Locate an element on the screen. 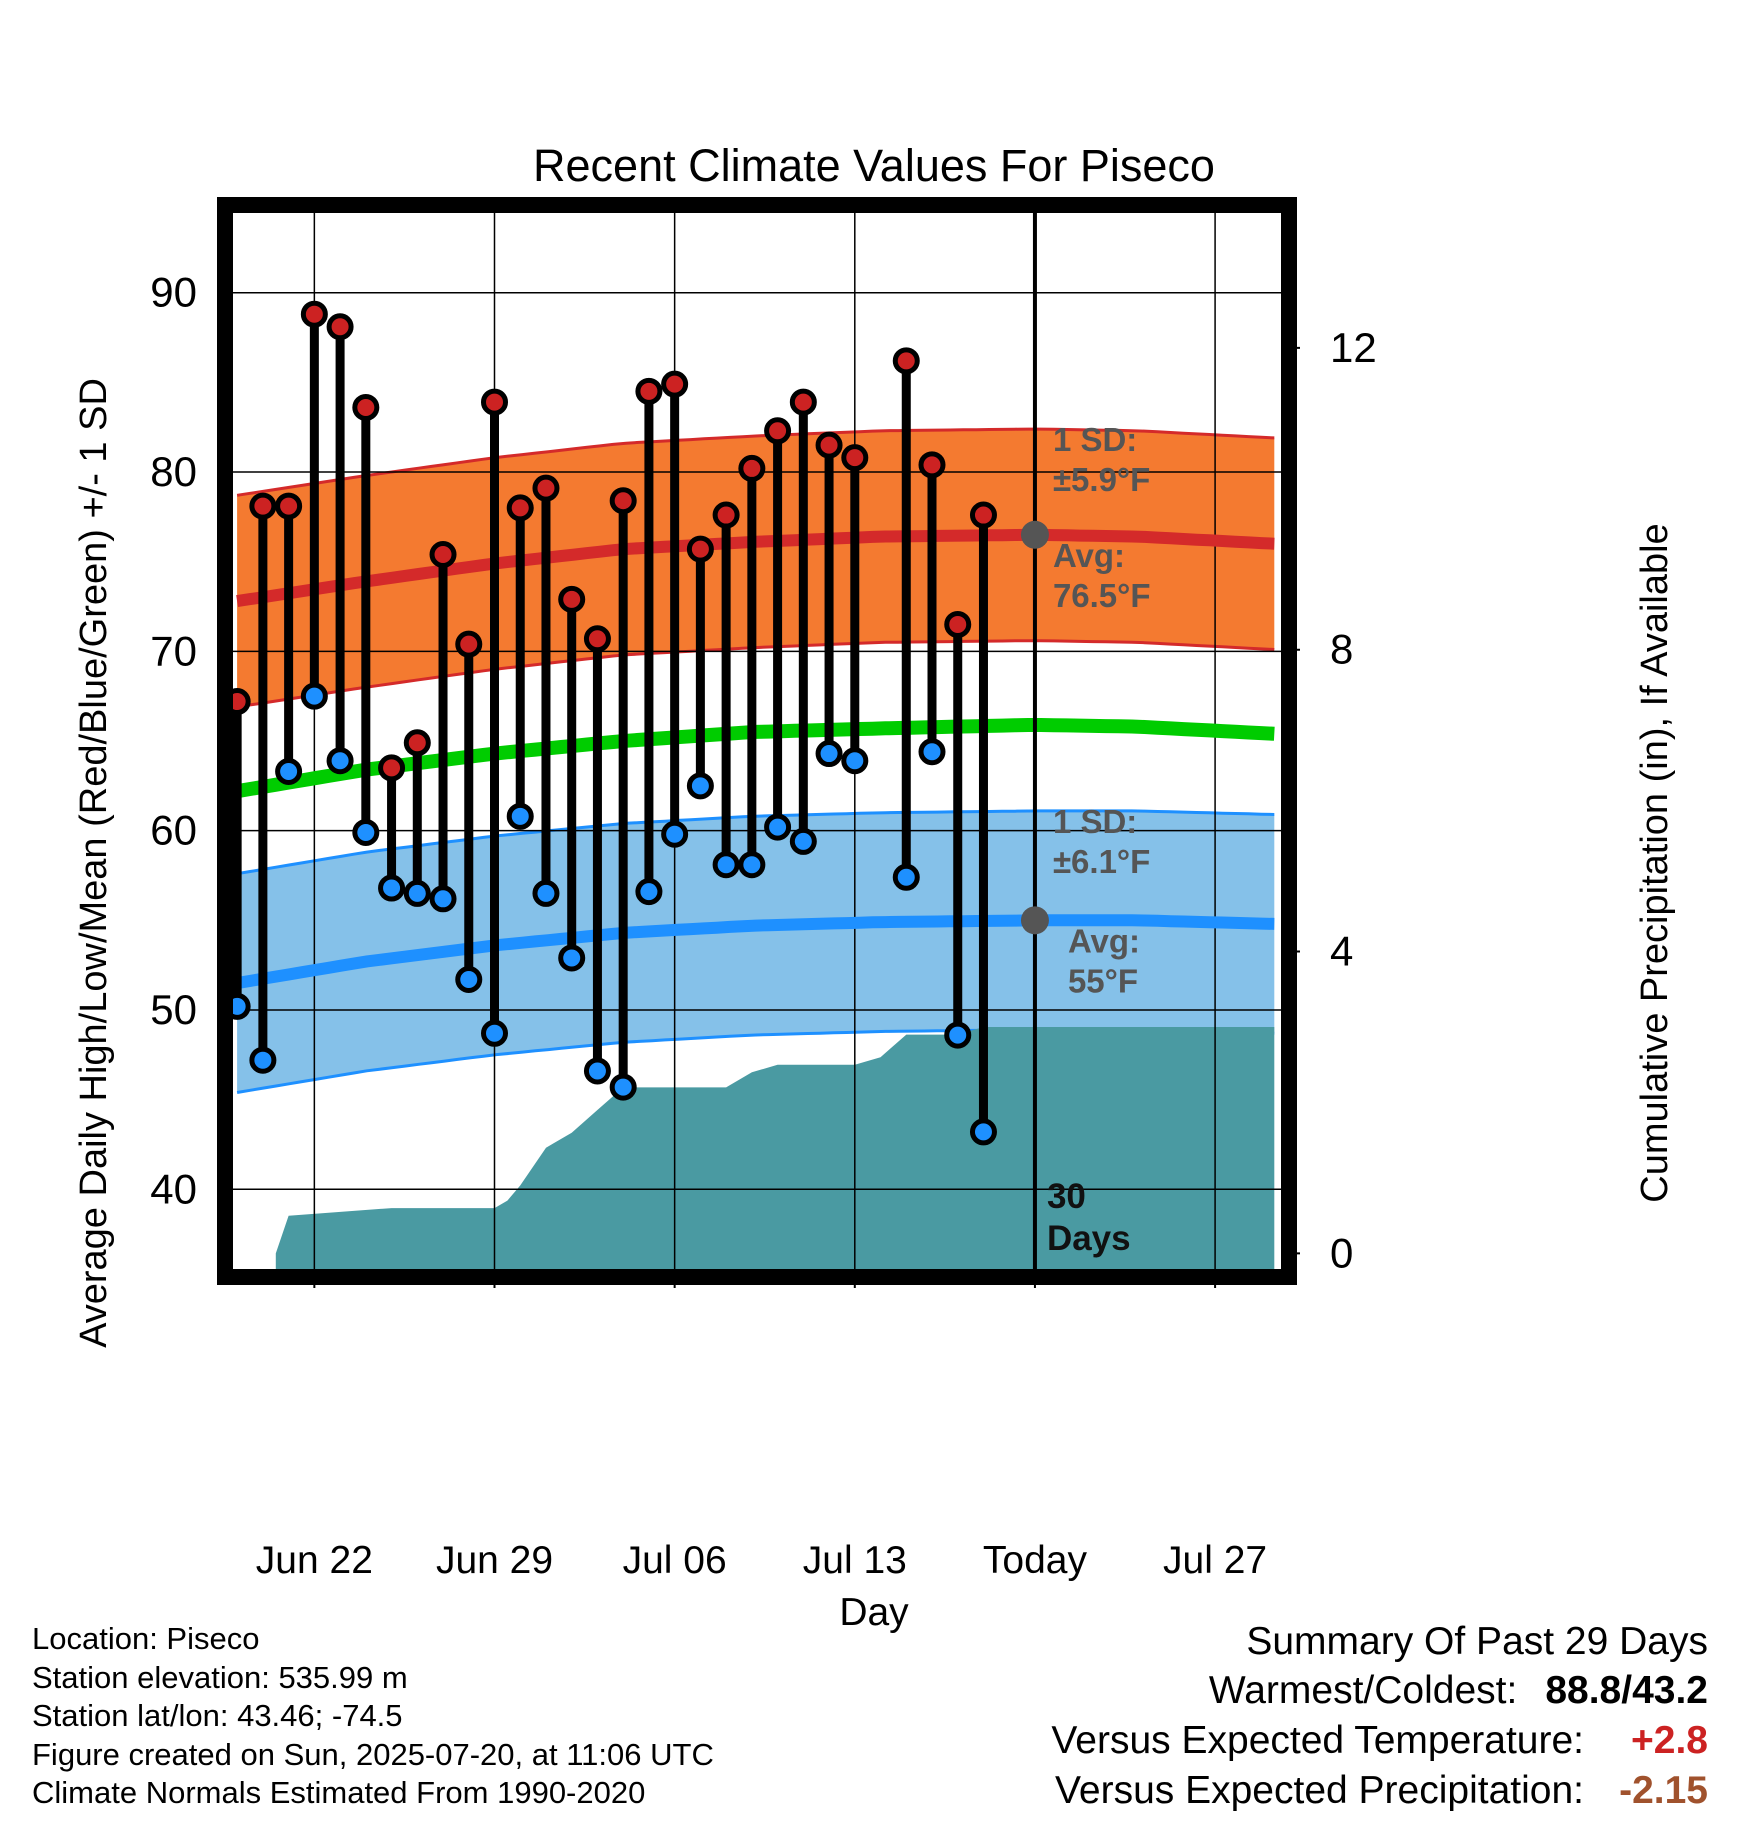 This screenshot has width=1748, height=1828. y2-tick-label: 12 is located at coordinates (1353, 347).